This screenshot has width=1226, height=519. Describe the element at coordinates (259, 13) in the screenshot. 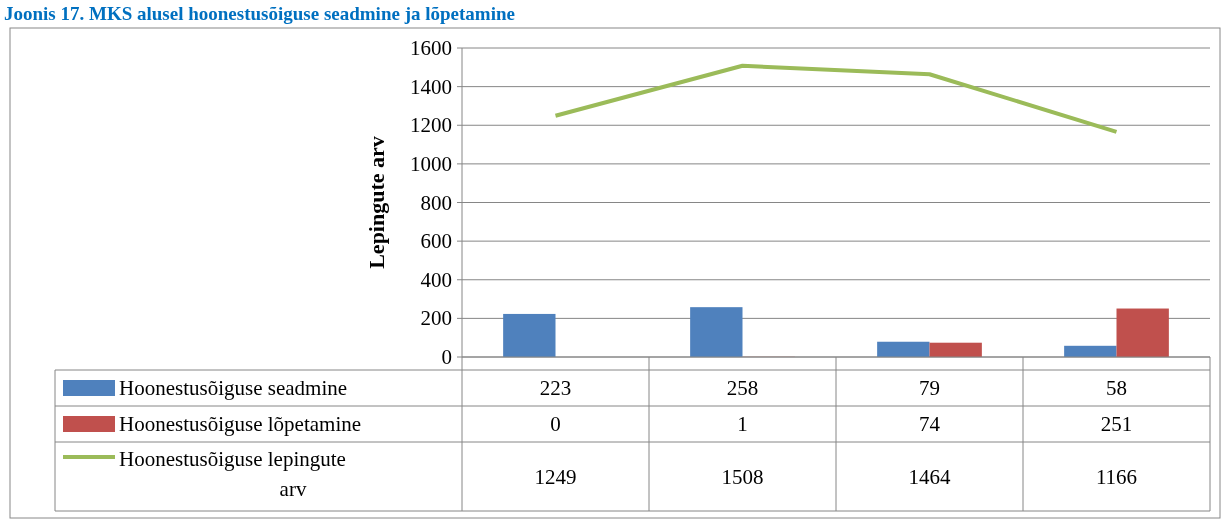

I see `text: Joonis 17. MKS alusel hoonestusõiguse seadmine ja lõpetamine` at that location.